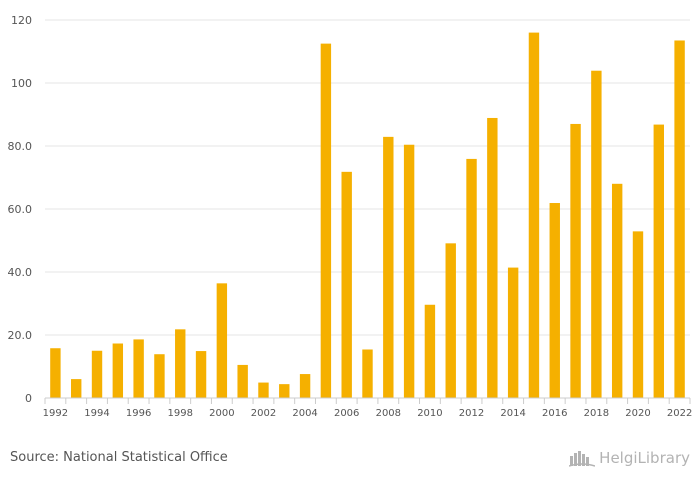 This screenshot has height=483, width=700. What do you see at coordinates (430, 351) in the screenshot?
I see `bar-2010` at bounding box center [430, 351].